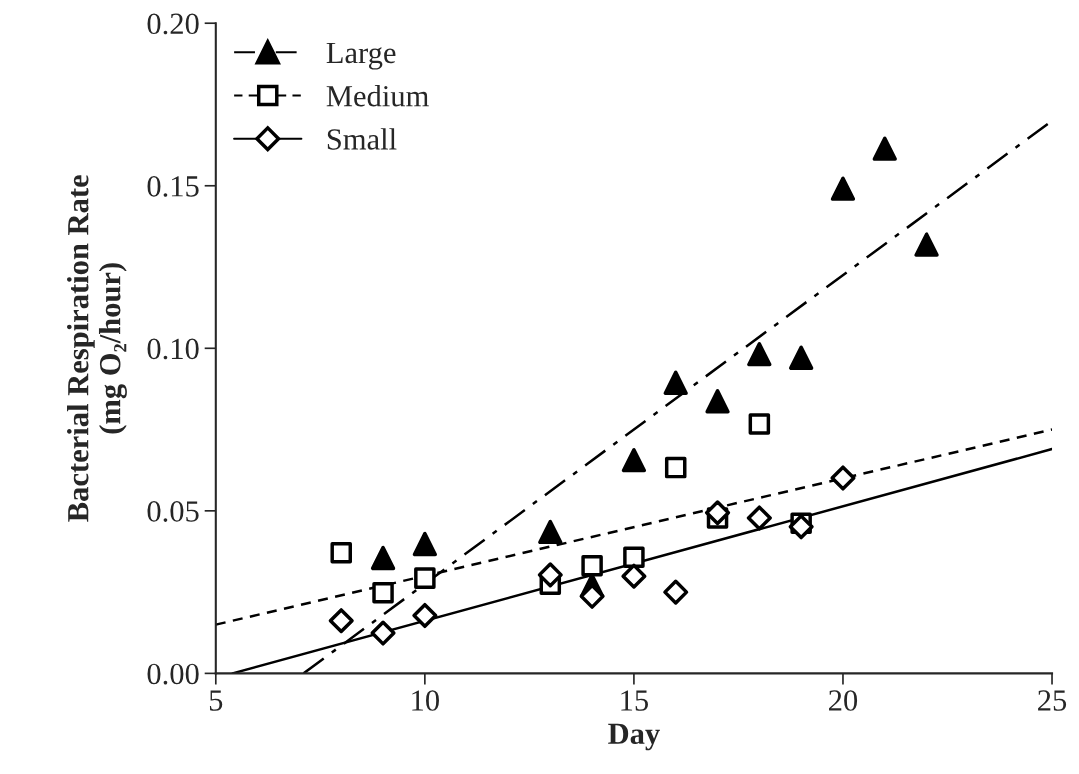  I want to click on x-tick-label: 10, so click(425, 700).